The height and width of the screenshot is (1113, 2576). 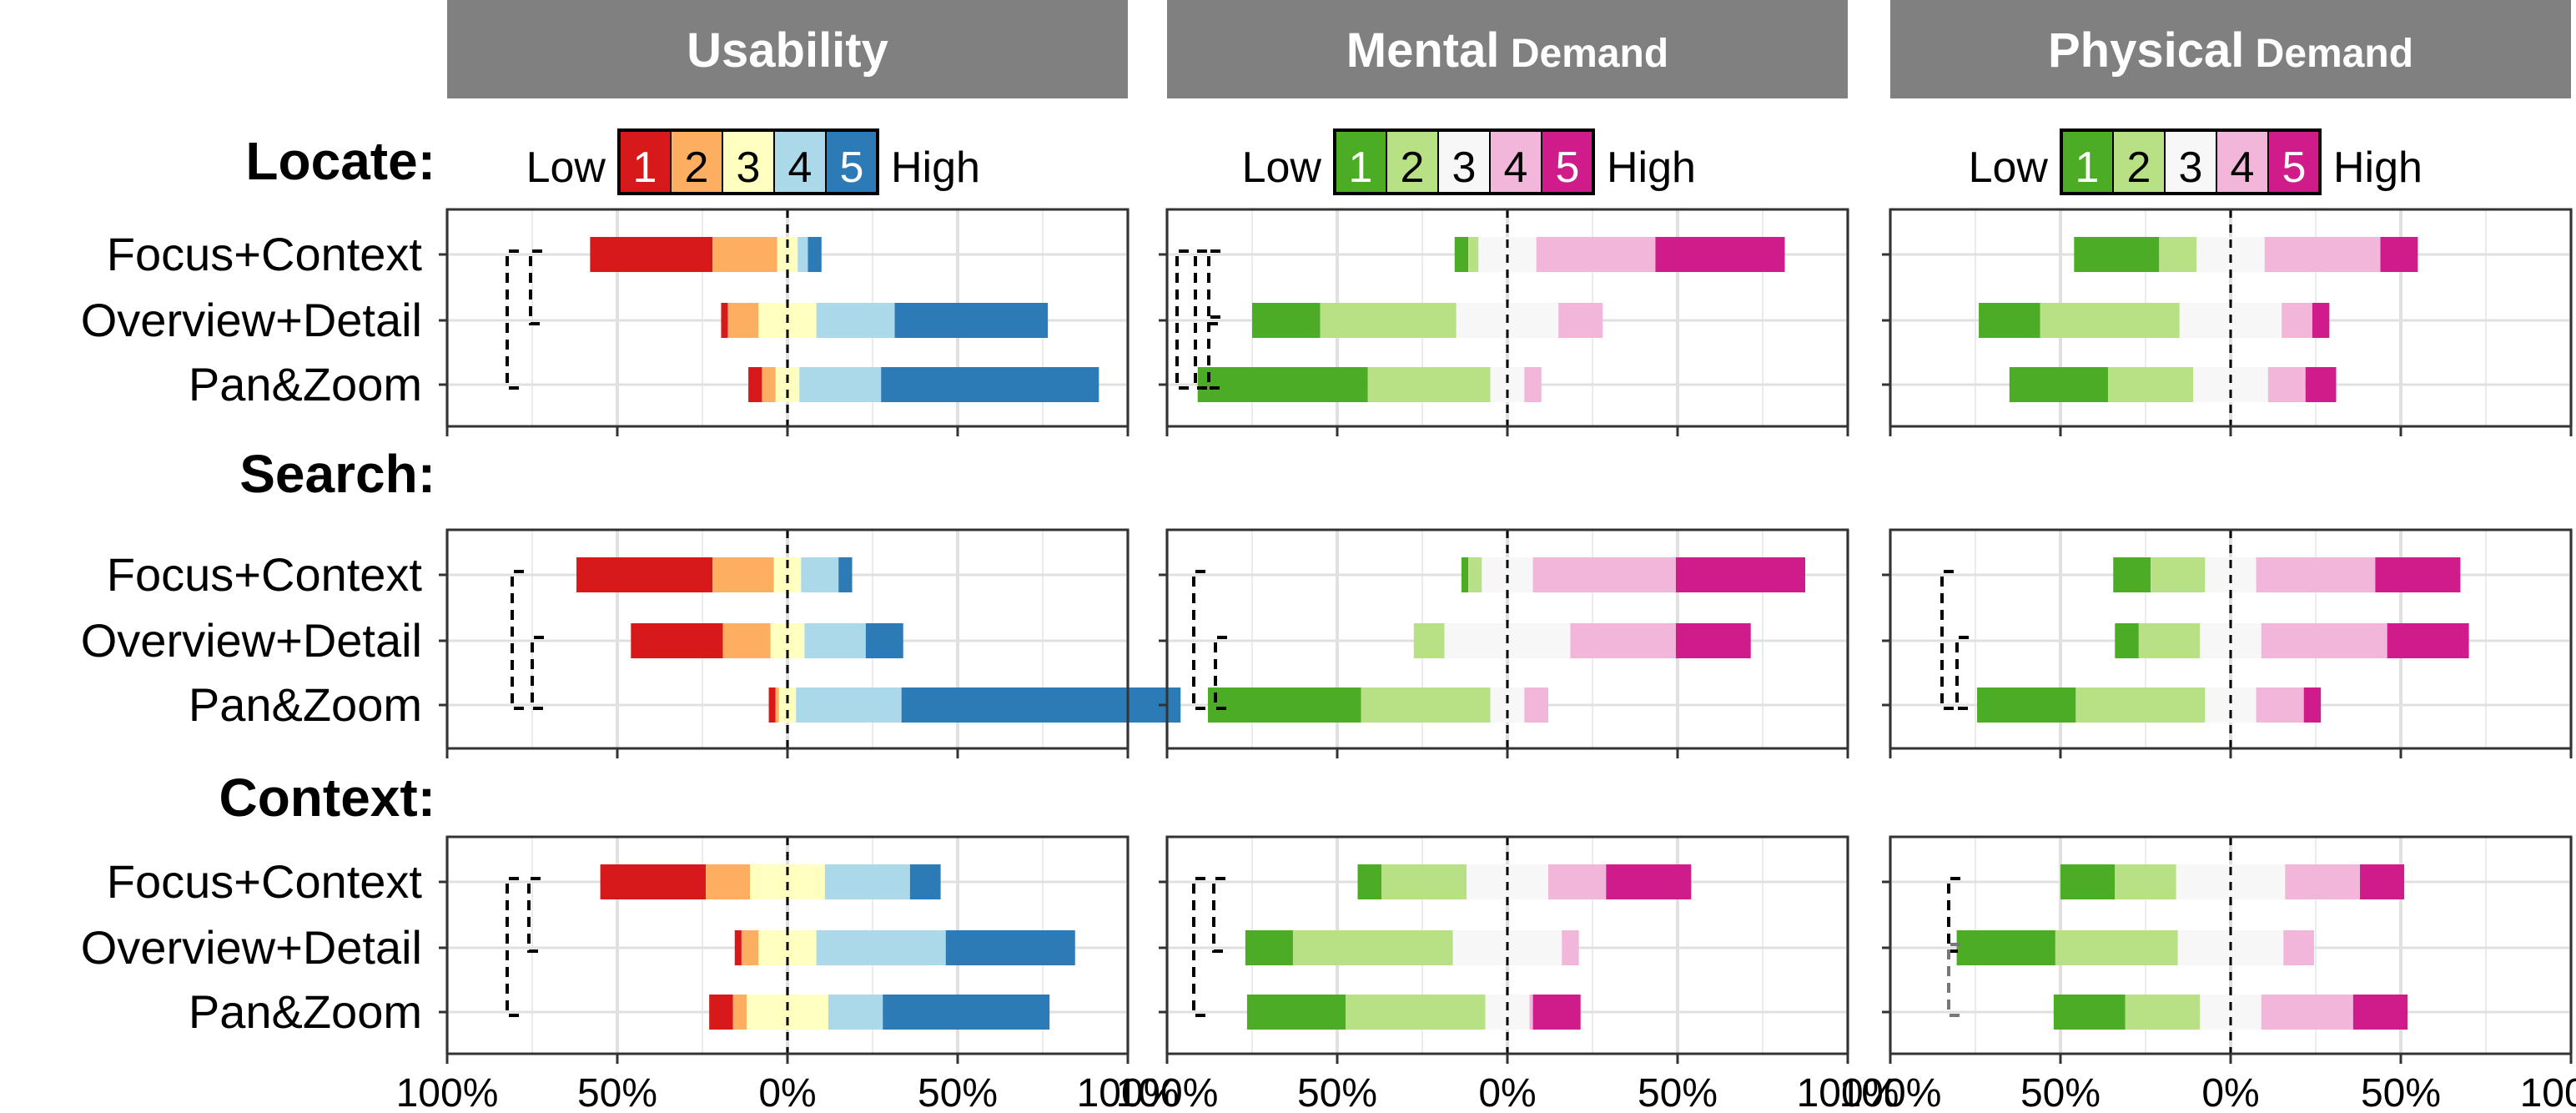 What do you see at coordinates (749, 168) in the screenshot?
I see `legend-code-3: 3` at bounding box center [749, 168].